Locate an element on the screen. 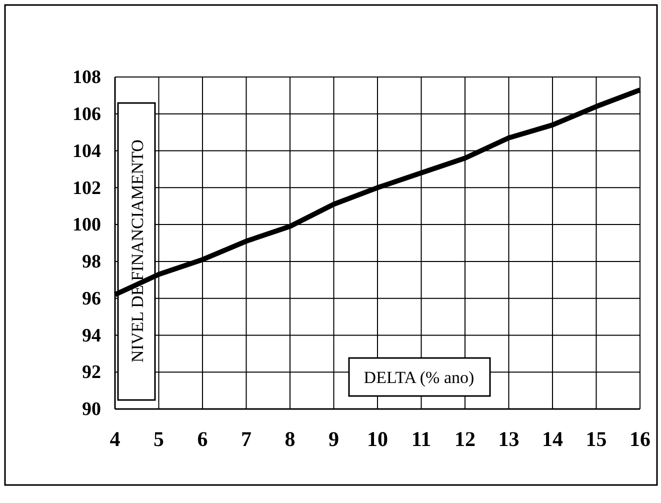  x-tick-label: 6 is located at coordinates (202, 438).